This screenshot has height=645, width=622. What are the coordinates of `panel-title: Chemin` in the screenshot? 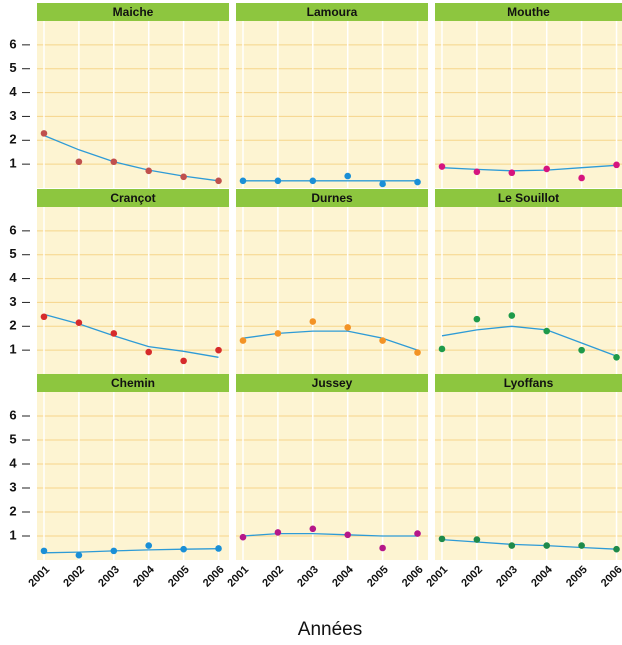 It's located at (133, 383).